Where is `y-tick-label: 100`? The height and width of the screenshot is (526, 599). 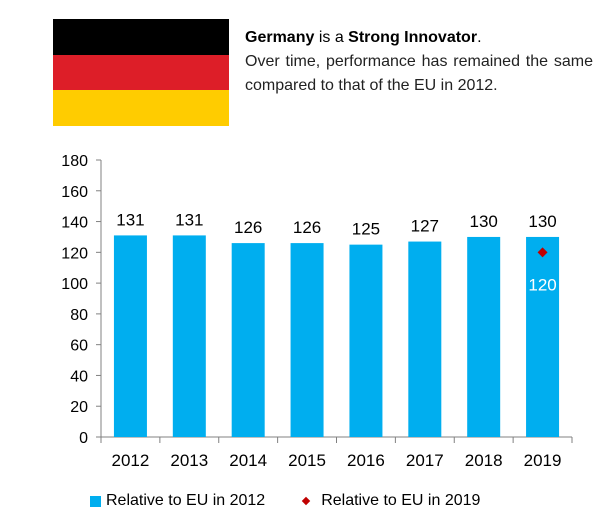 y-tick-label: 100 is located at coordinates (74, 284).